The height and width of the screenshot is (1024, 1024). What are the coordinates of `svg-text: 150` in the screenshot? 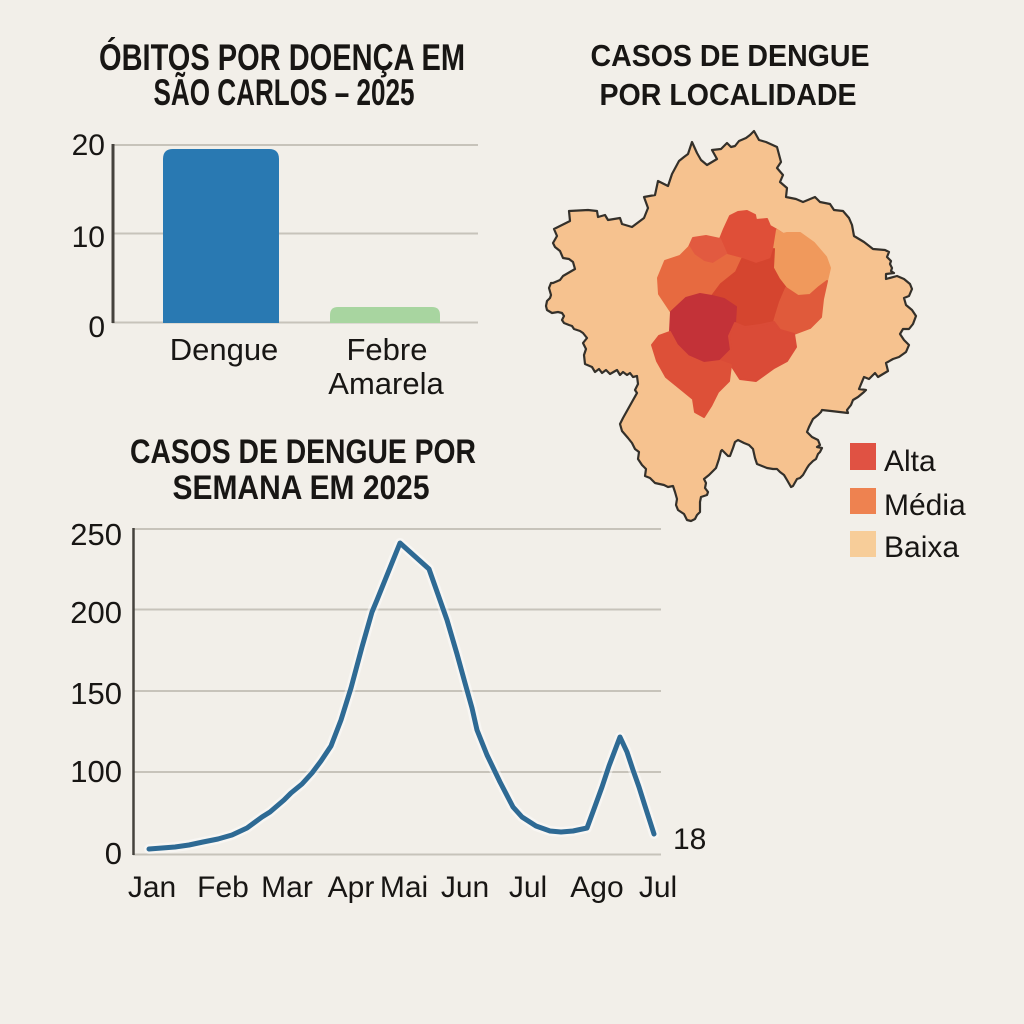 It's located at (96, 693).